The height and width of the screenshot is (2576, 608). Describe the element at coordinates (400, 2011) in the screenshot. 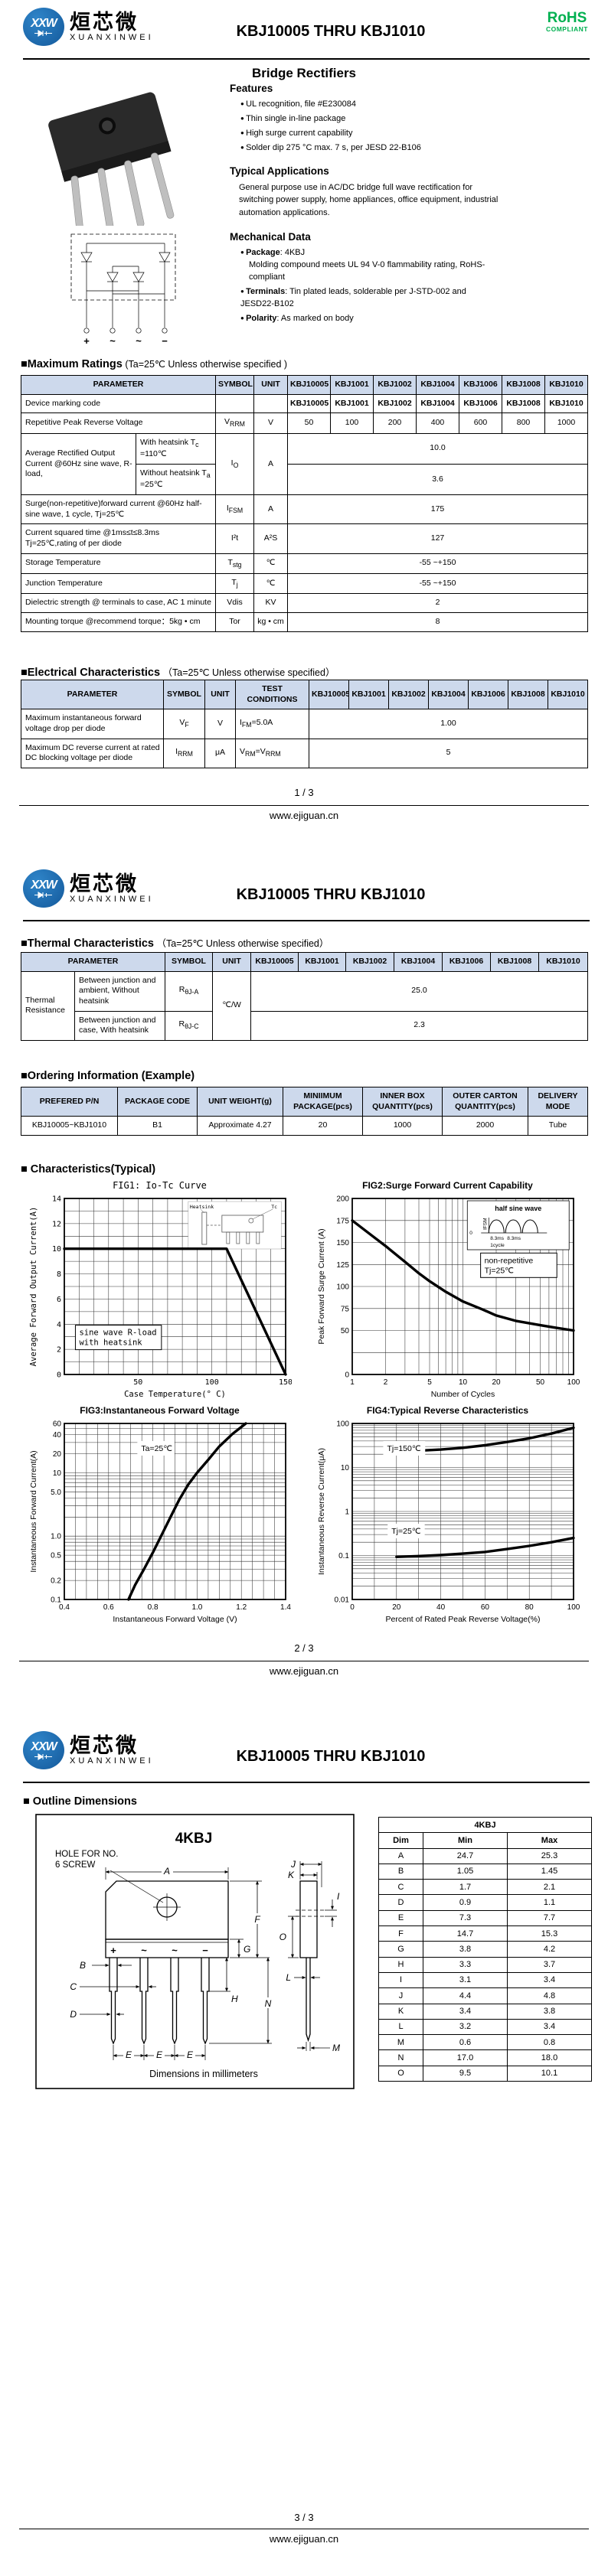

I see `table-cell: K` at that location.